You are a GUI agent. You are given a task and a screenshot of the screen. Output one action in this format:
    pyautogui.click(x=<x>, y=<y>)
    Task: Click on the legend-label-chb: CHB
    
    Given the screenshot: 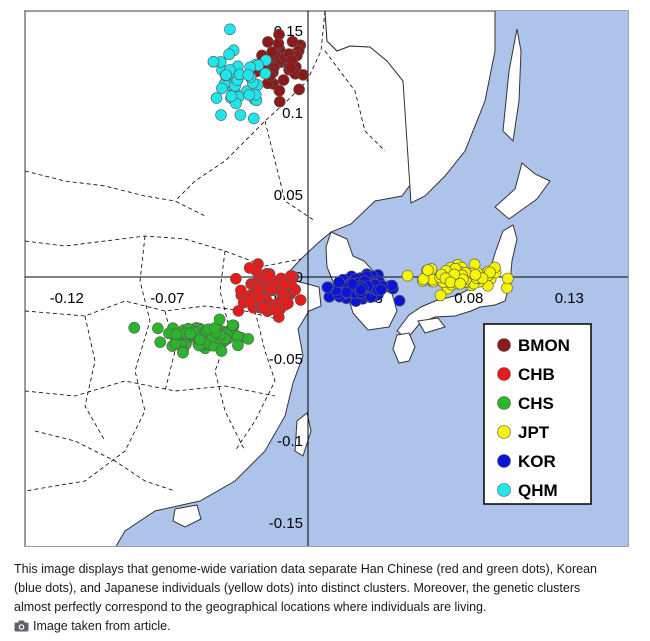 What is the action you would take?
    pyautogui.click(x=536, y=374)
    